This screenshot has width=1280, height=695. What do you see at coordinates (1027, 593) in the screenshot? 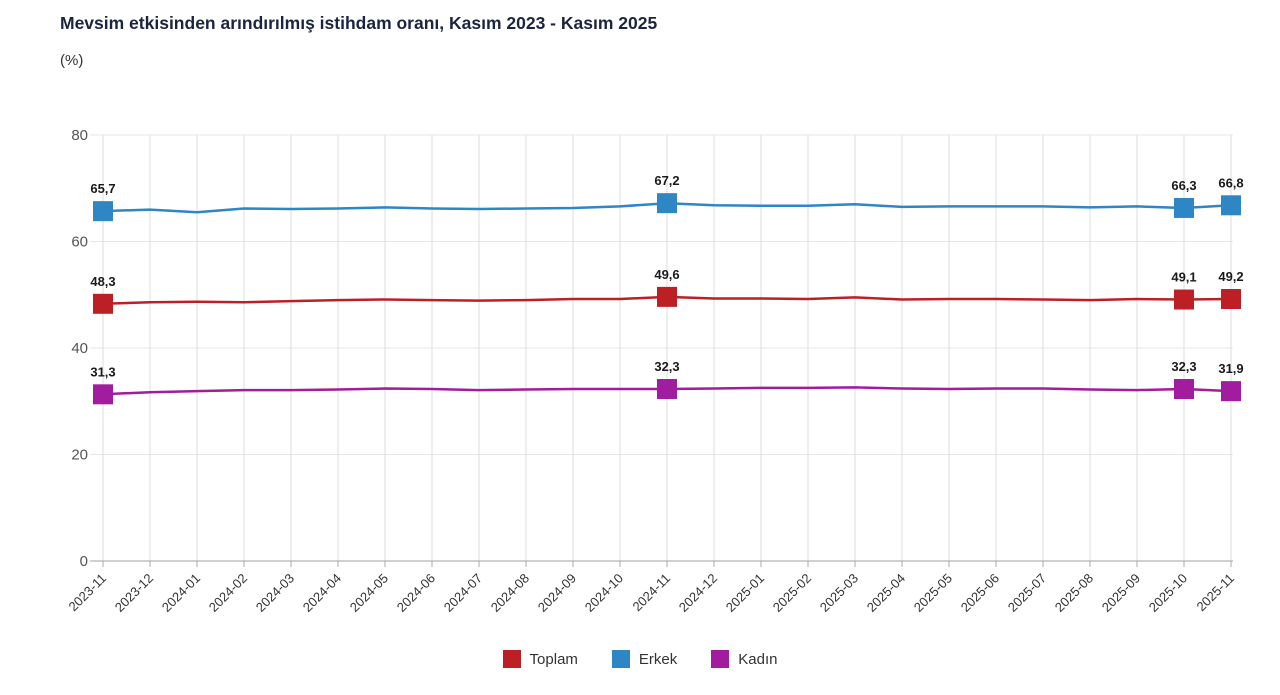
I see `x-tick-label: 2025-07` at bounding box center [1027, 593].